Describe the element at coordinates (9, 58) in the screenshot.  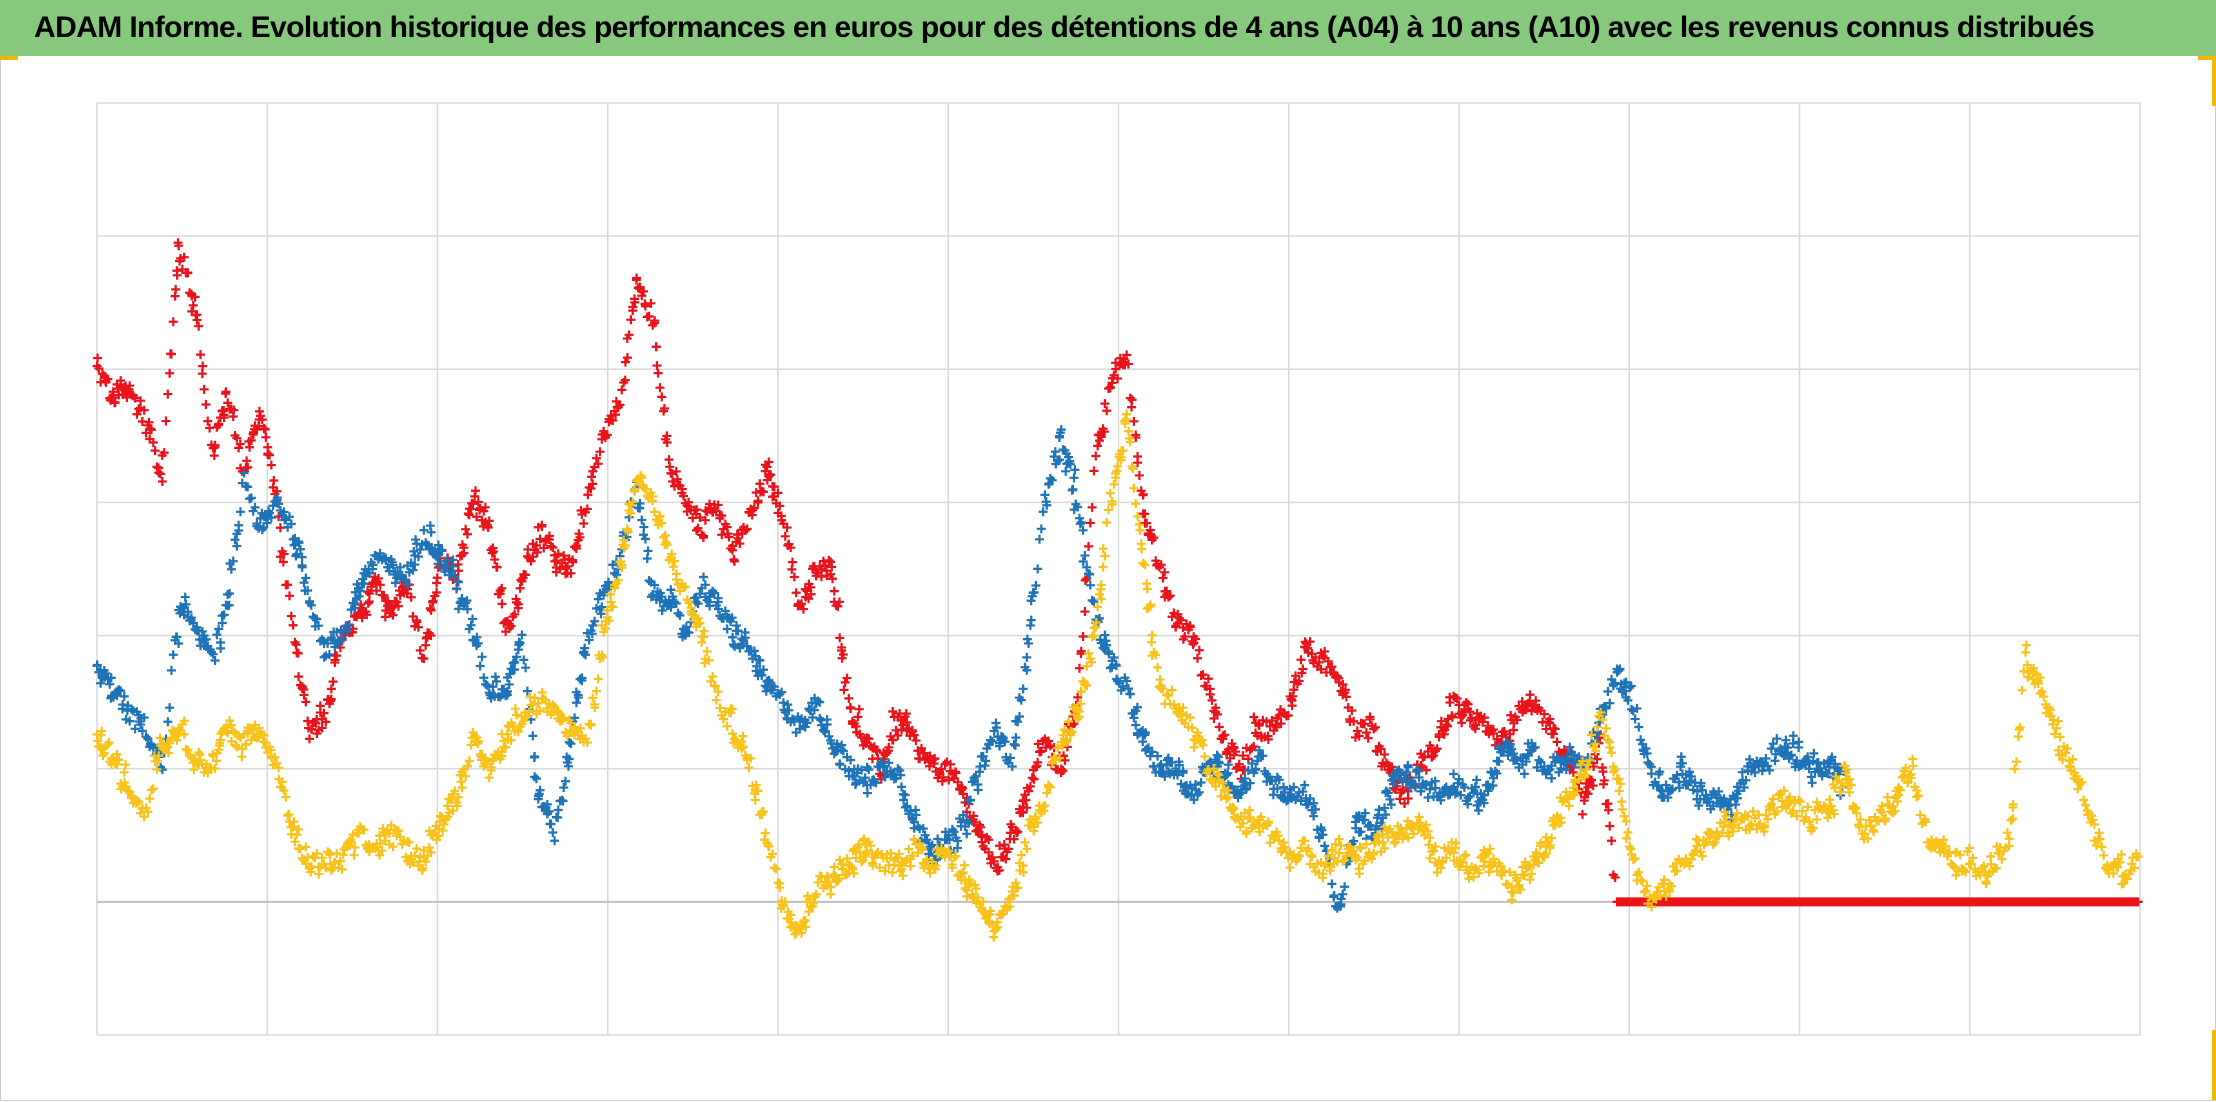
I see `corner-accent-top-left` at that location.